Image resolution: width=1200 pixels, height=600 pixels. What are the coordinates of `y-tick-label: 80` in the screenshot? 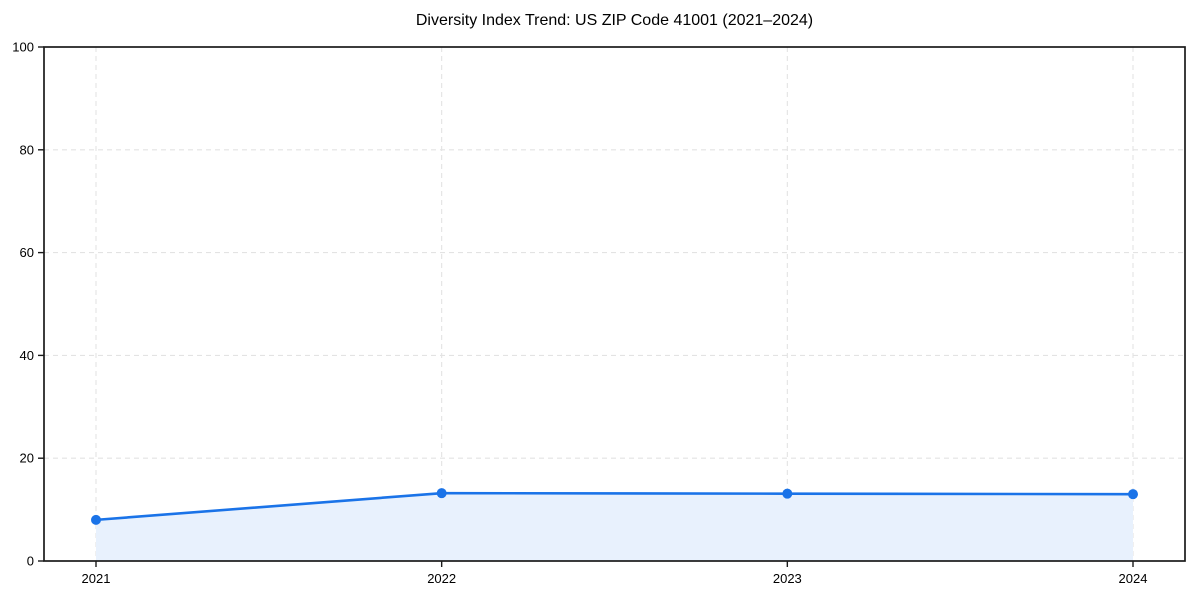 It's located at (27, 149).